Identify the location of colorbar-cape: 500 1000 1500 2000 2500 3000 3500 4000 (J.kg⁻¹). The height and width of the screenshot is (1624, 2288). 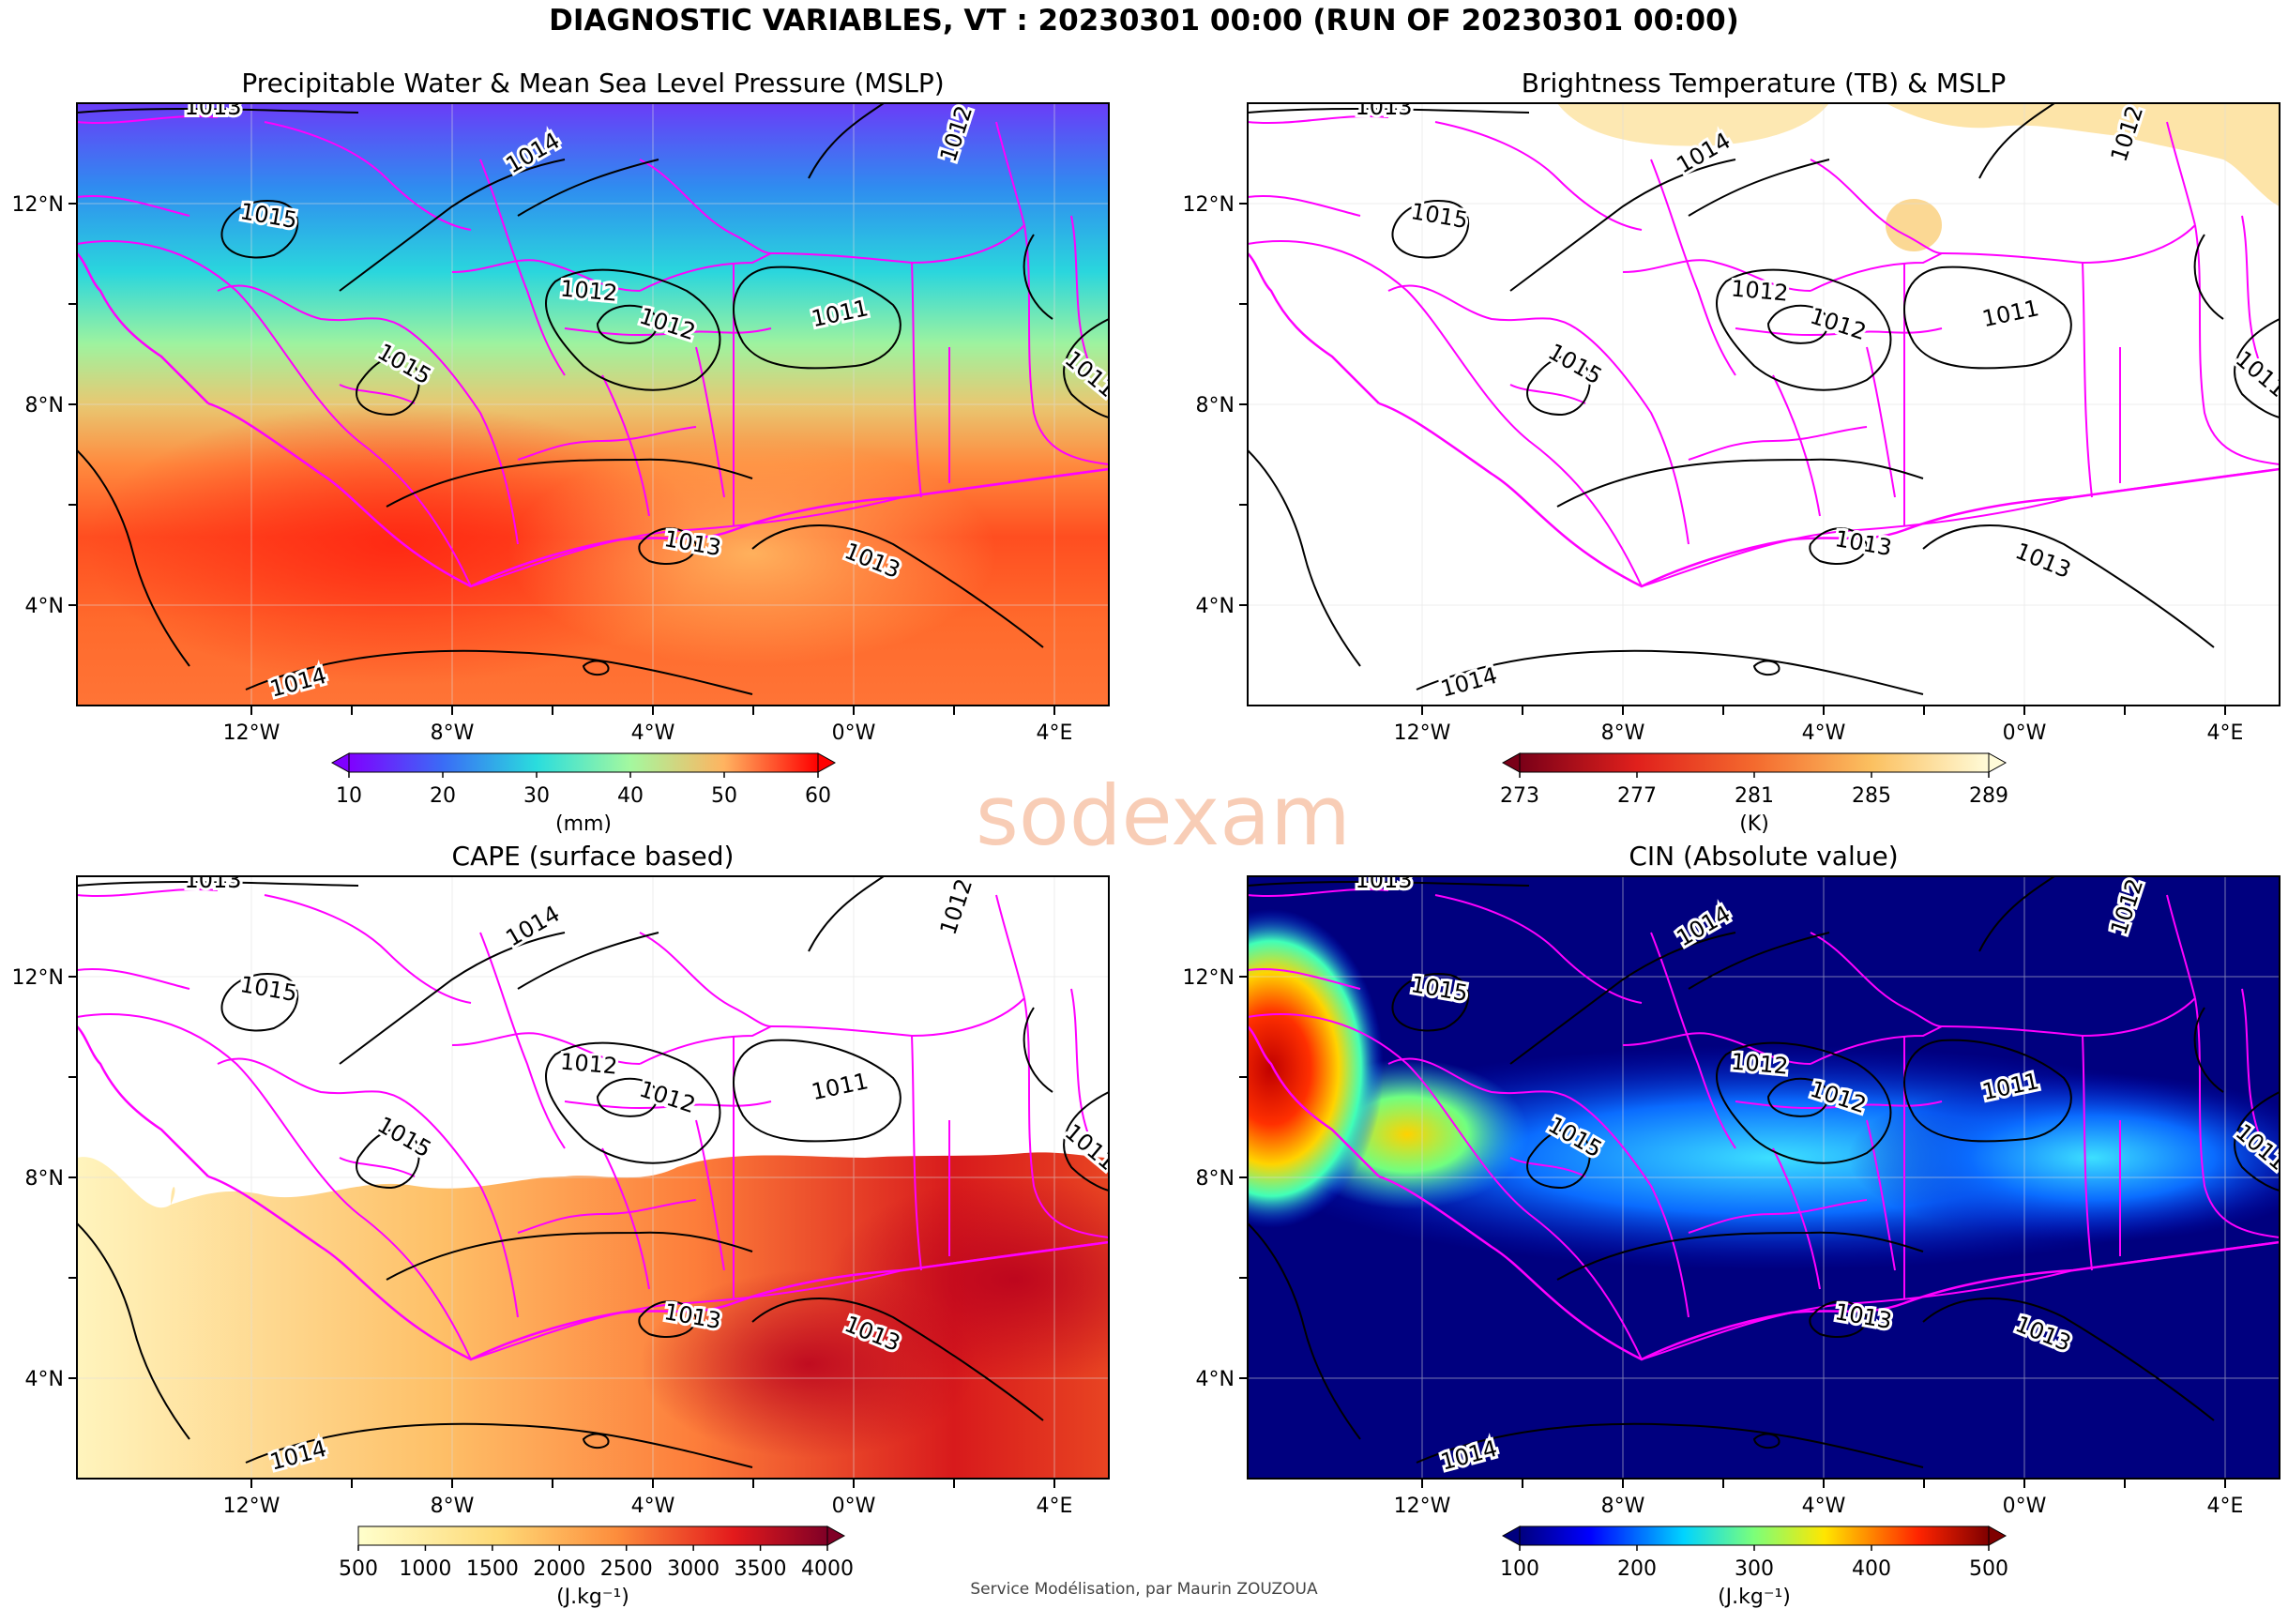
(596, 1567).